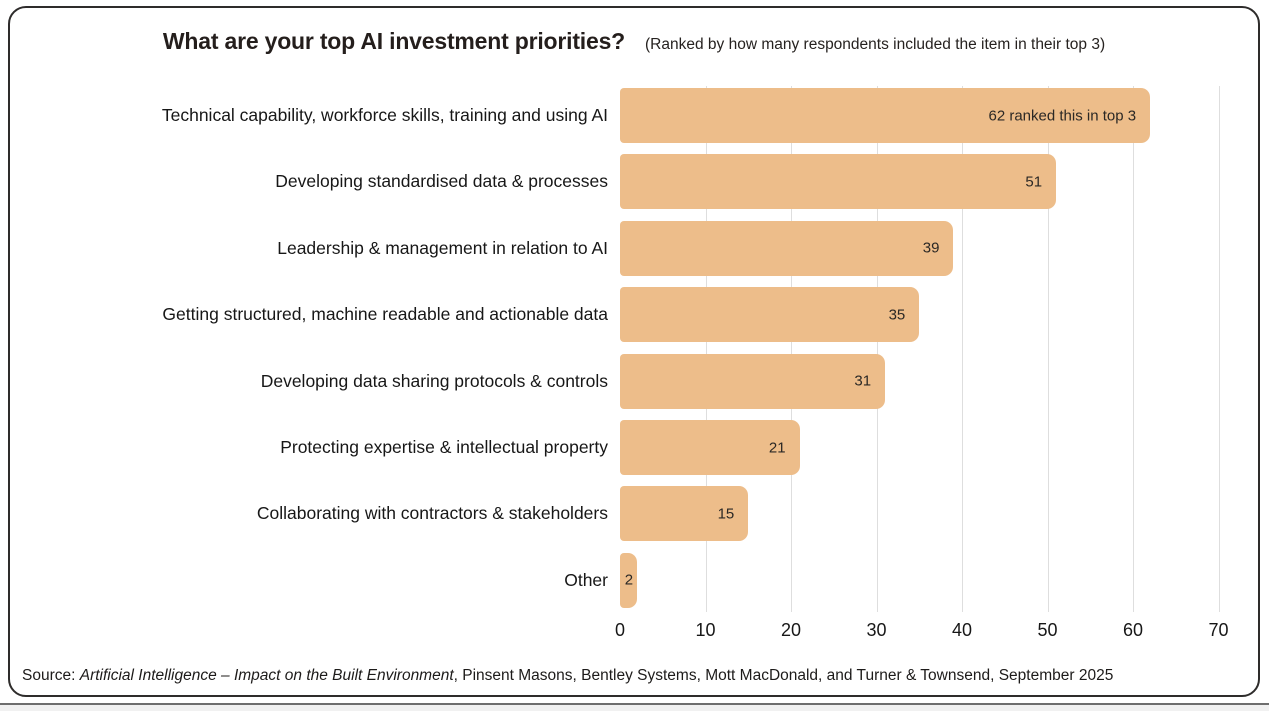 Image resolution: width=1269 pixels, height=711 pixels. I want to click on x-axis-tick-label: 10, so click(705, 630).